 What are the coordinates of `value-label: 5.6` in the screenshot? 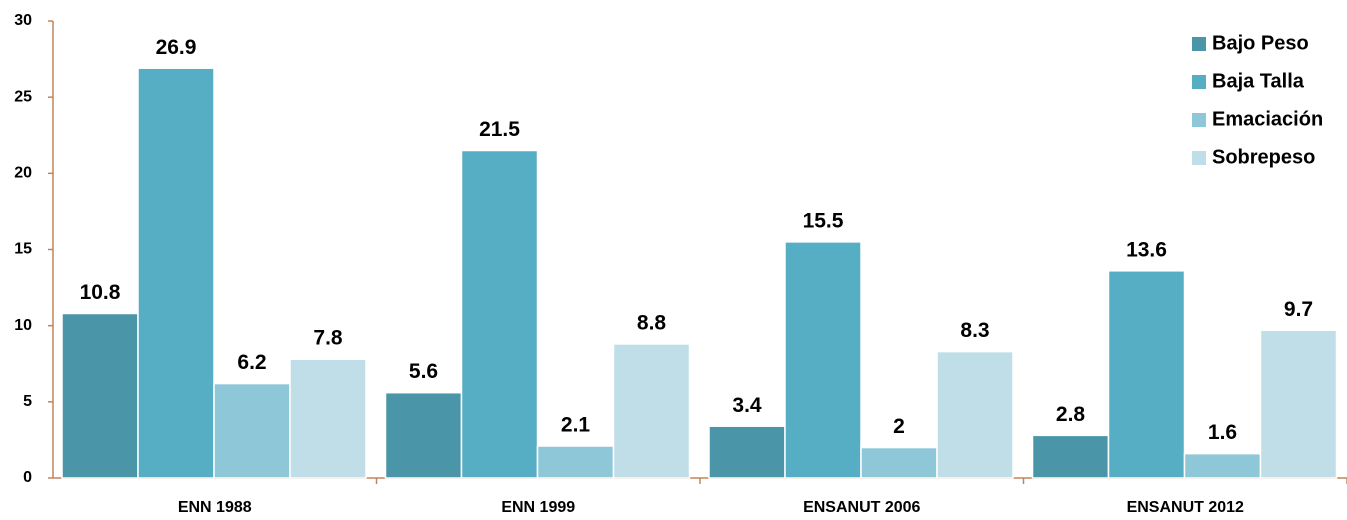 It's located at (423, 371).